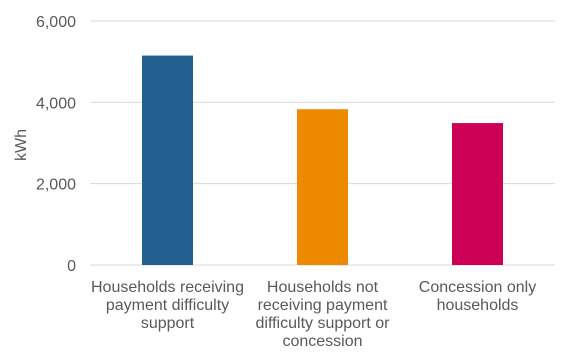 This screenshot has width=573, height=356. What do you see at coordinates (56, 185) in the screenshot?
I see `y-tick-label: 2,000` at bounding box center [56, 185].